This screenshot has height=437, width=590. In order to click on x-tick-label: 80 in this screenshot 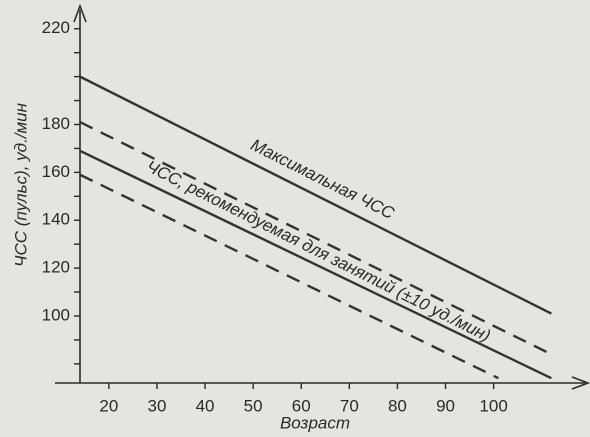, I will do `click(397, 405)`.